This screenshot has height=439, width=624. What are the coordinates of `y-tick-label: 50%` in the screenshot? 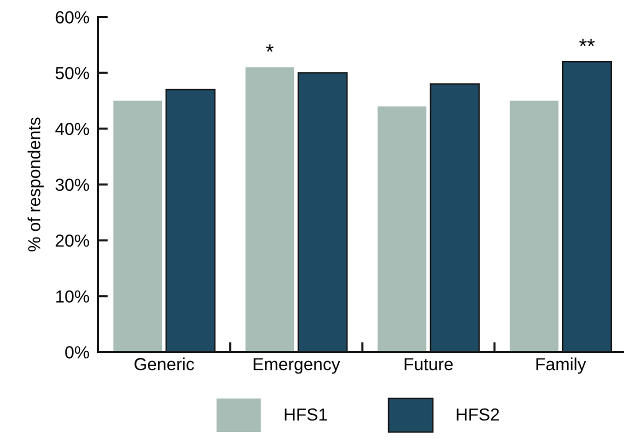 It's located at (73, 73).